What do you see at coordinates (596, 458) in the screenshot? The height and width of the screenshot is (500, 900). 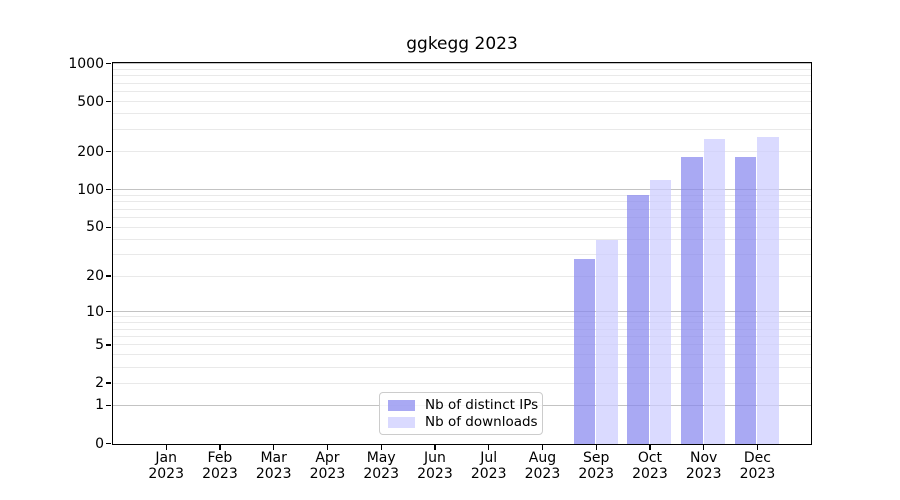 I see `x-tick-label-month: Sep` at bounding box center [596, 458].